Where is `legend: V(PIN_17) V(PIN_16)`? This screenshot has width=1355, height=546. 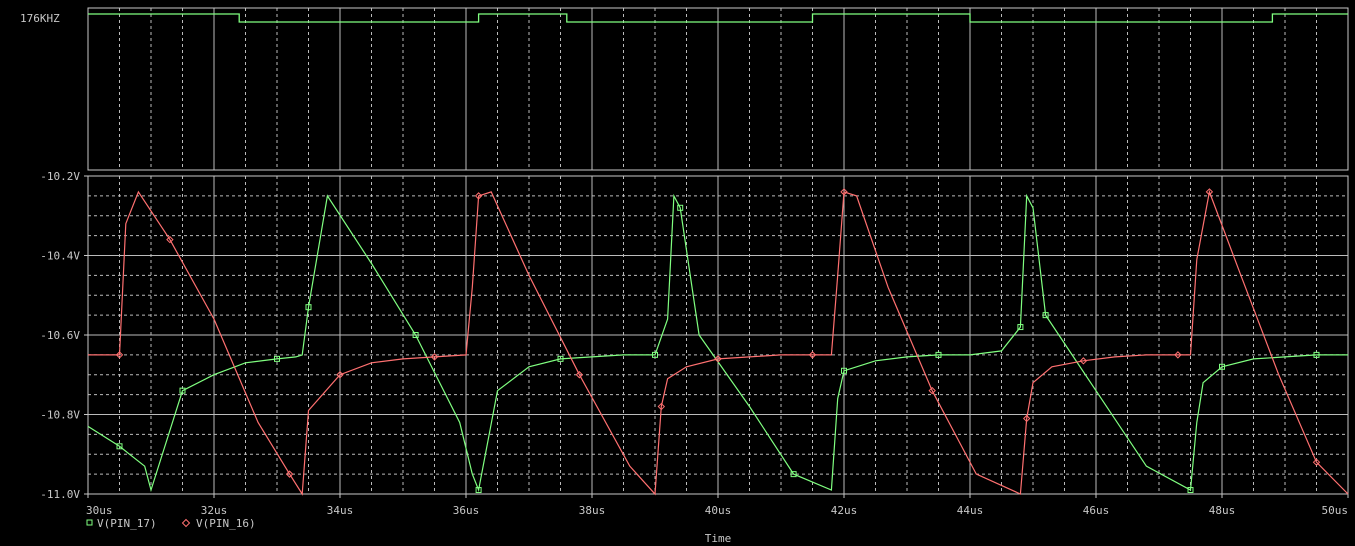
legend: V(PIN_17) V(PIN_16) is located at coordinates (171, 523).